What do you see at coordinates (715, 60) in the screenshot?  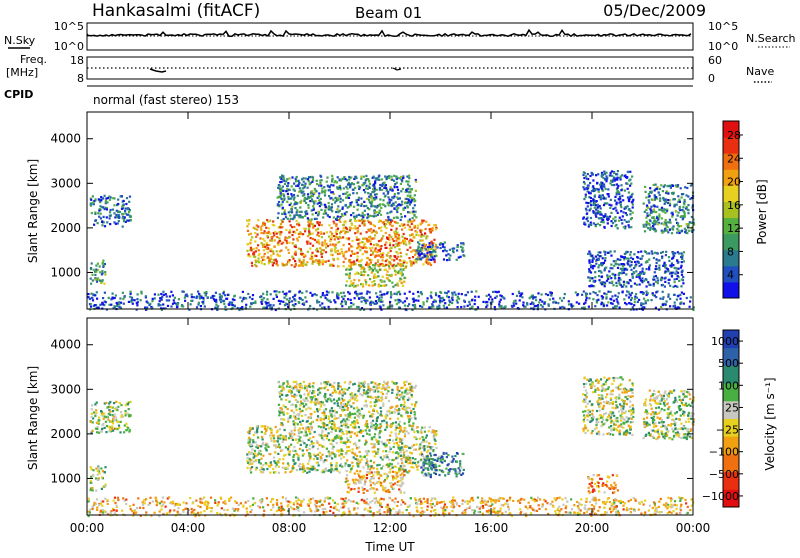 I see `nave-tick-top: 60` at bounding box center [715, 60].